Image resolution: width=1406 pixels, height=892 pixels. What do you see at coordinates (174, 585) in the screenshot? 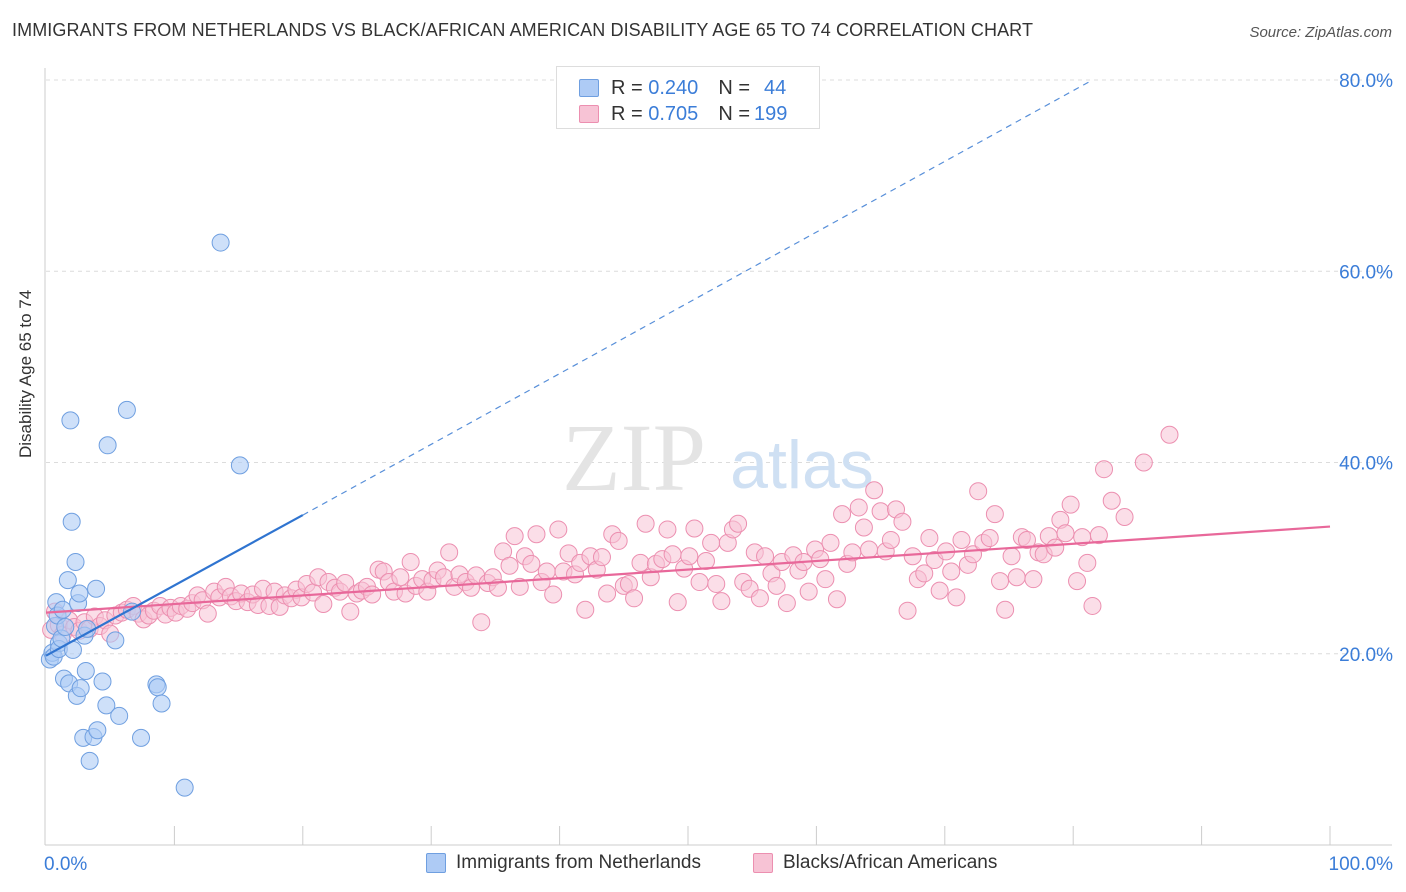
I see `trend-line-netherlands` at bounding box center [174, 585].